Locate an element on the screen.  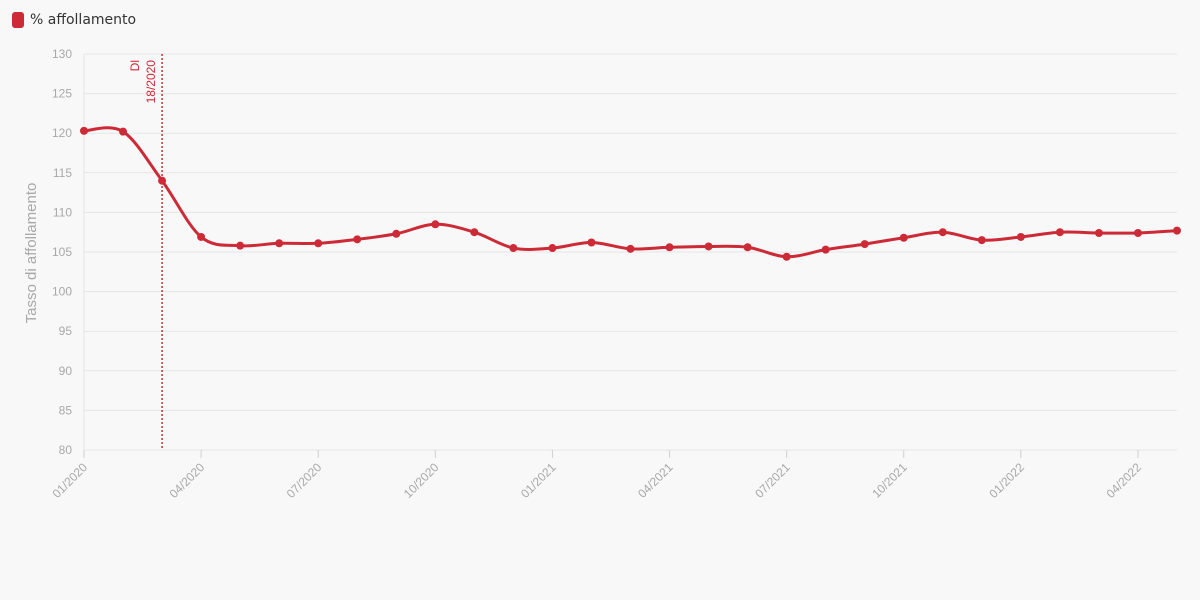
x-tick-label: 01/2022 is located at coordinates (1006, 480).